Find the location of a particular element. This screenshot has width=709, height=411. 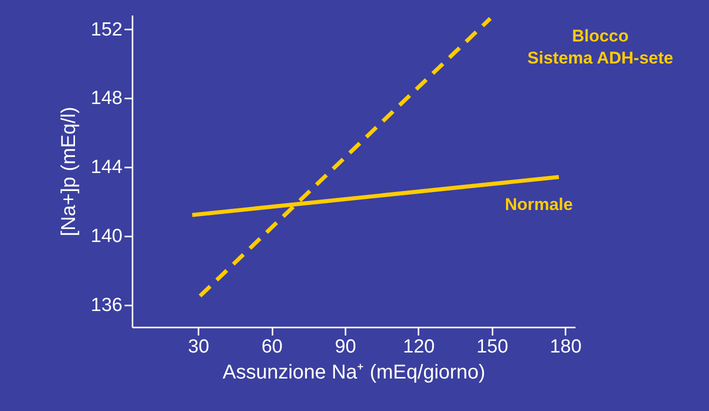

series-label: Normale is located at coordinates (538, 204).